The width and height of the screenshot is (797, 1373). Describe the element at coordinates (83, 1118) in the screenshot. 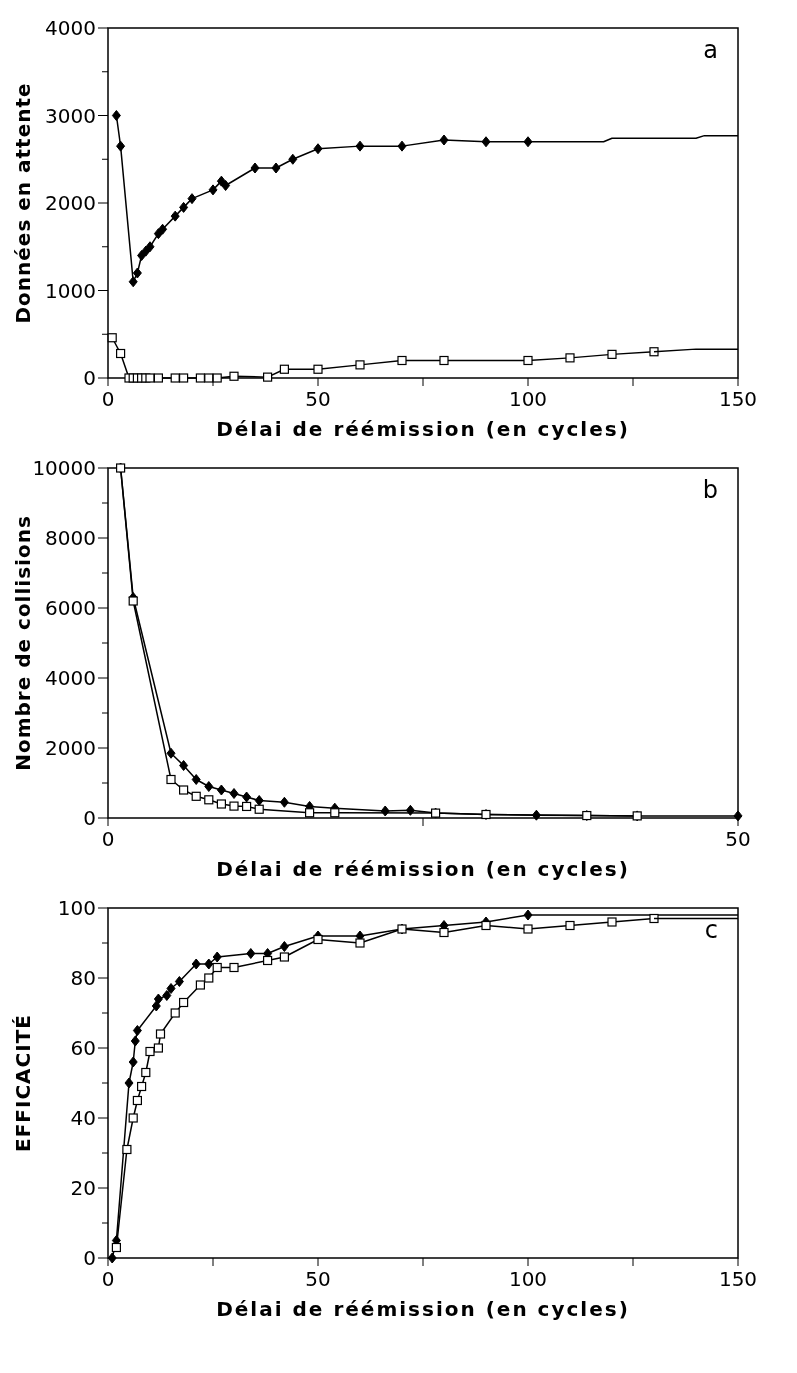

I see `y-tick-label: 40` at that location.